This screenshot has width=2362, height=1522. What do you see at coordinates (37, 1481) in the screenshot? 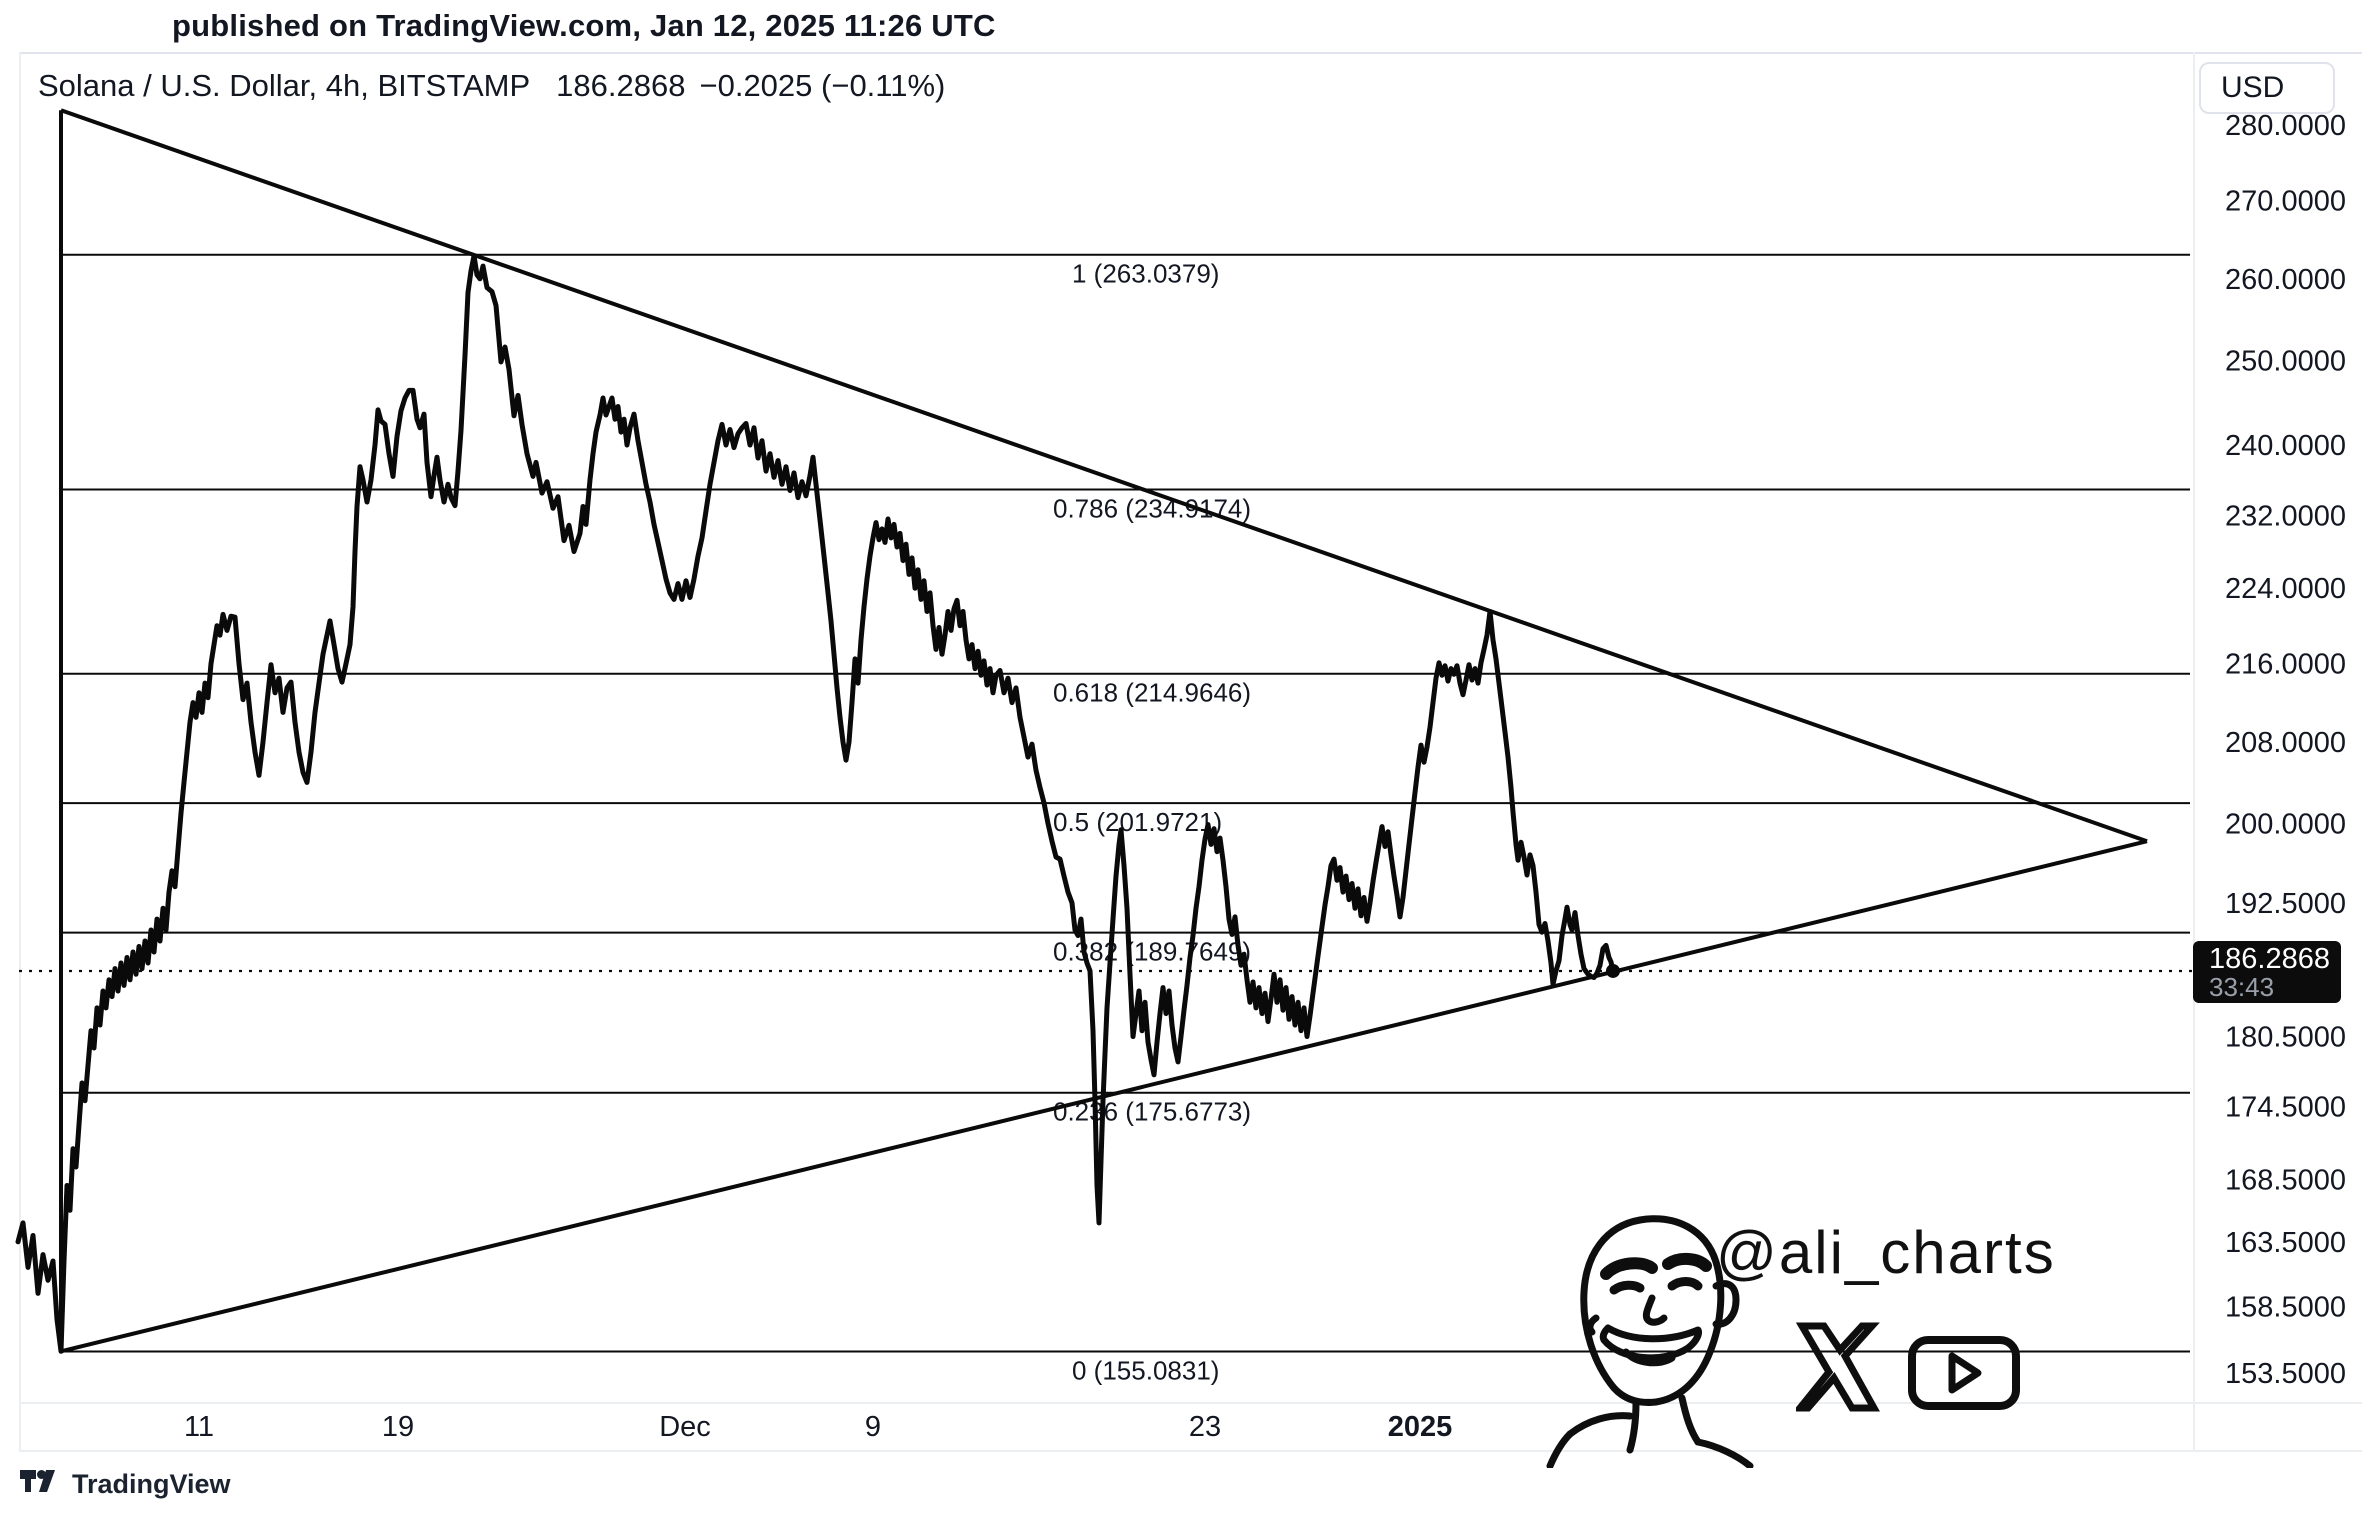
I see `tradingview-logo-icon` at bounding box center [37, 1481].